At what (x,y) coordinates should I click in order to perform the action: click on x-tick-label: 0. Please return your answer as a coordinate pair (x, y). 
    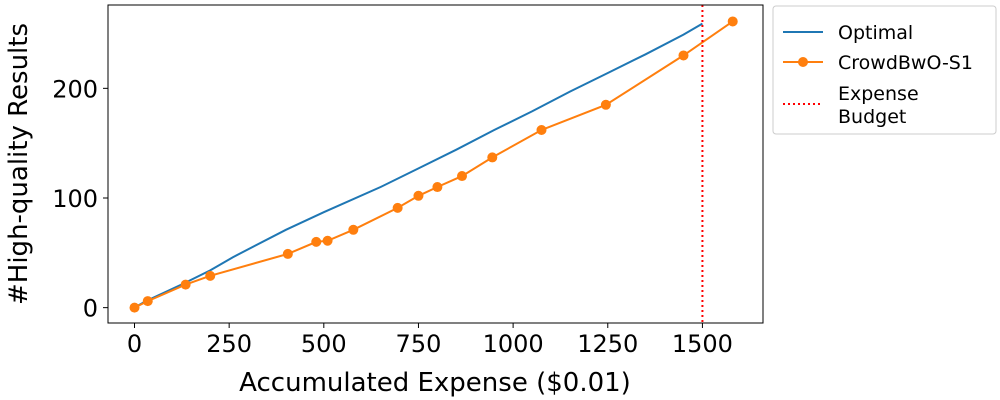
    Looking at the image, I should click on (134, 344).